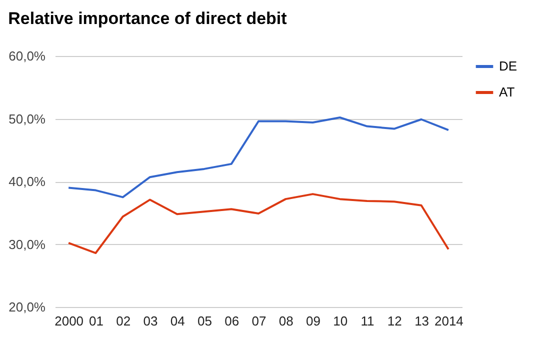  I want to click on x-tick-label: 05, so click(205, 321).